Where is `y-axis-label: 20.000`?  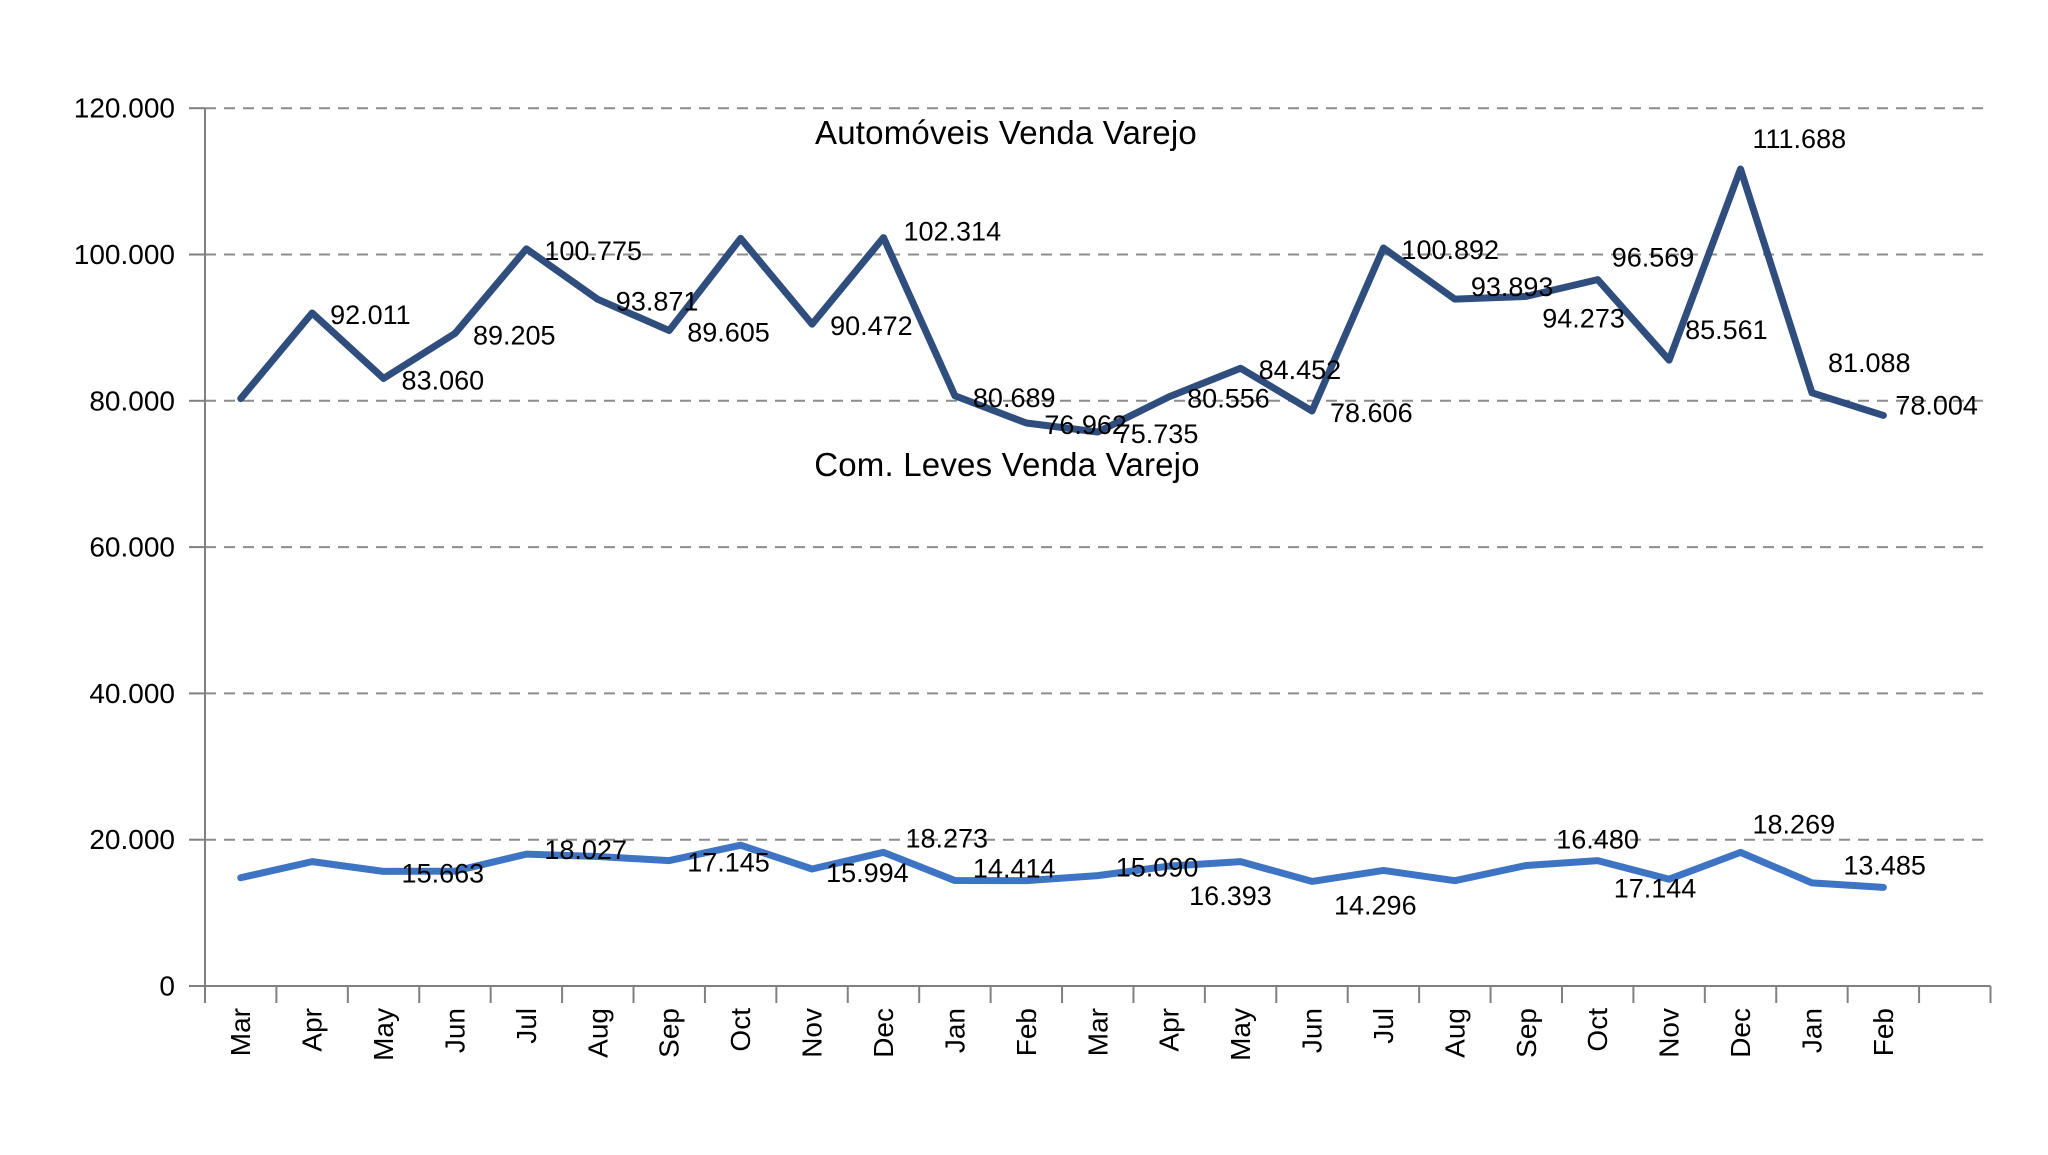
y-axis-label: 20.000 is located at coordinates (132, 839).